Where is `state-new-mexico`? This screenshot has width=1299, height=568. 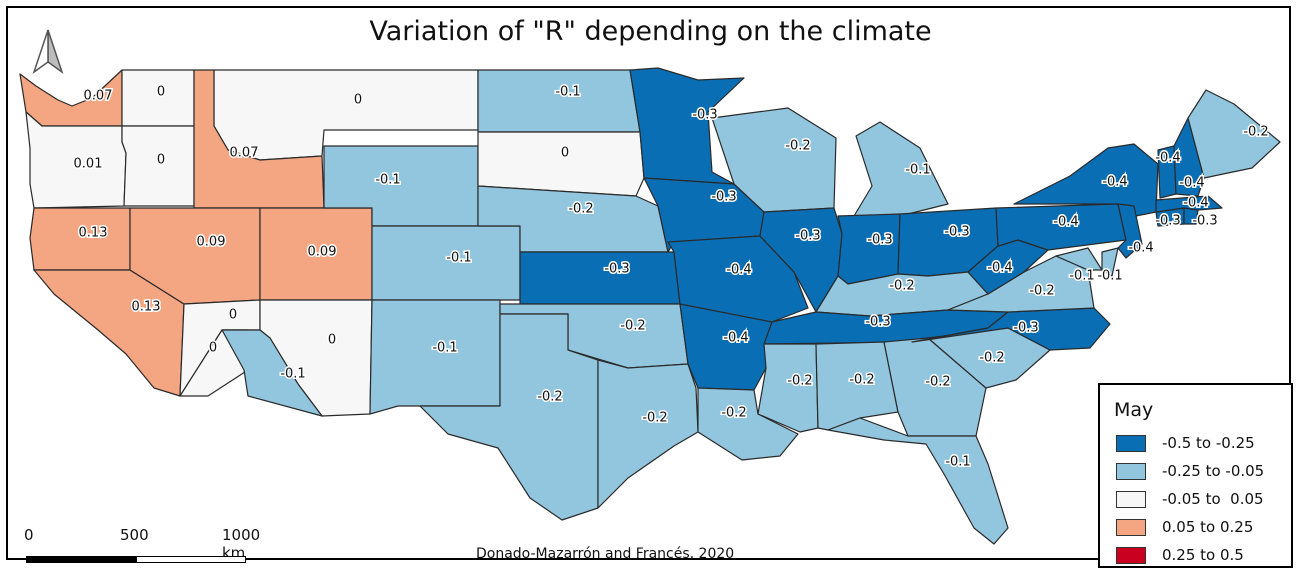 state-new-mexico is located at coordinates (435, 357).